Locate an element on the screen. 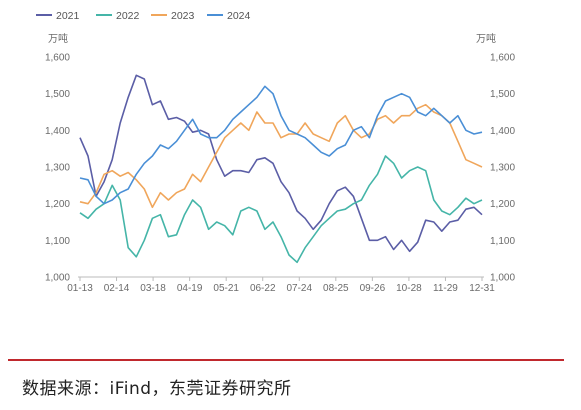 Image resolution: width=581 pixels, height=410 pixels. y-tick-label-left: 1,500 is located at coordinates (57, 94).